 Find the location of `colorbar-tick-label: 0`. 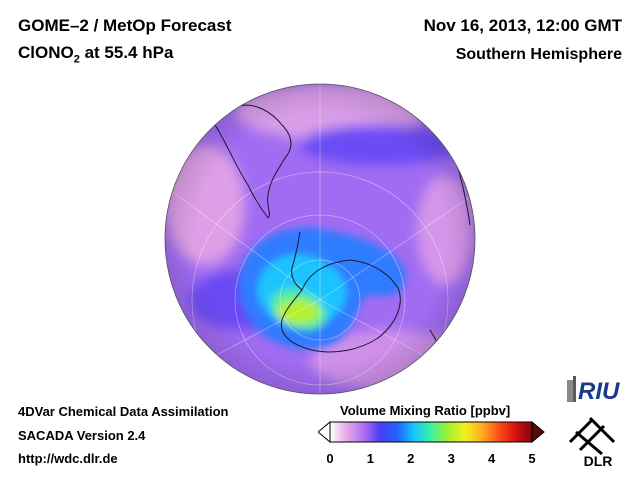

colorbar-tick-label: 0 is located at coordinates (330, 458).